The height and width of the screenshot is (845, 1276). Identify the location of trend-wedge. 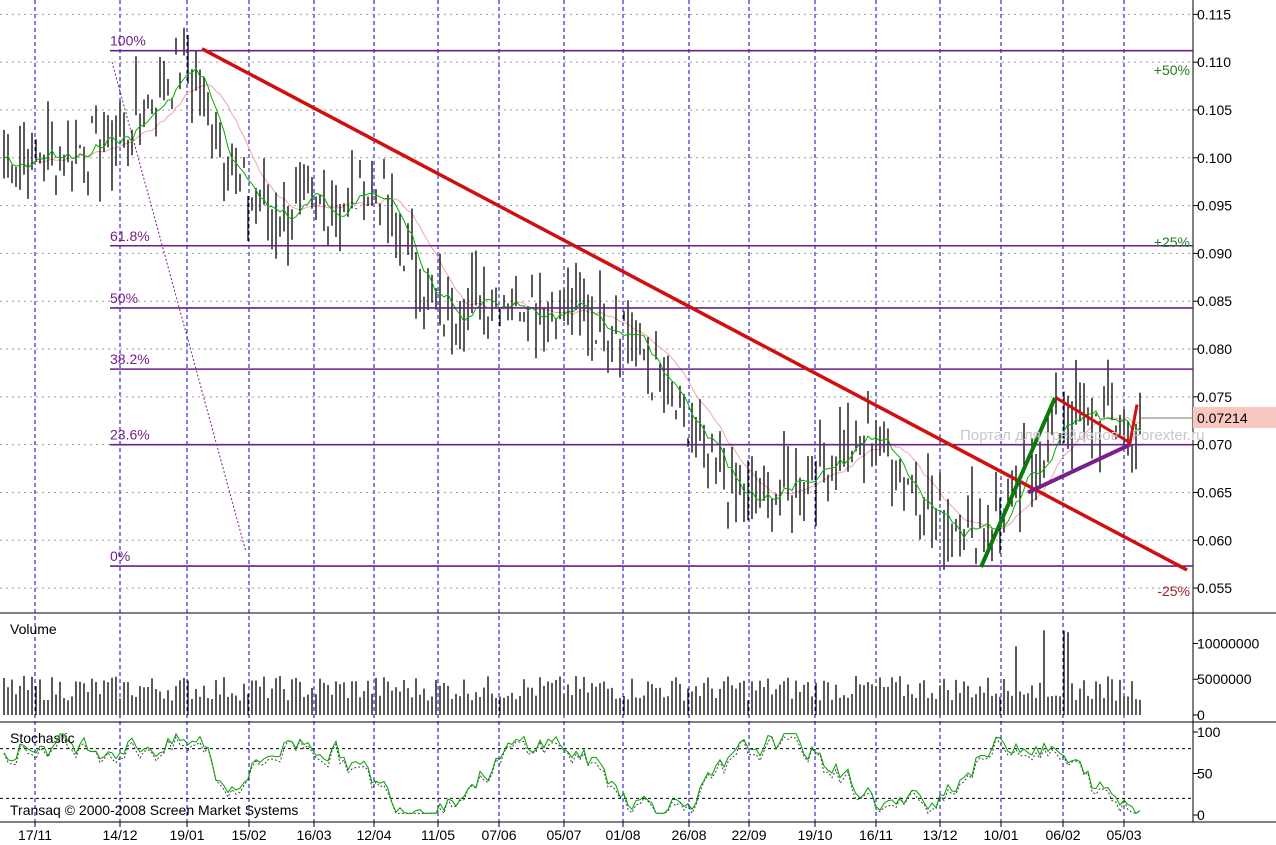
(1097, 421).